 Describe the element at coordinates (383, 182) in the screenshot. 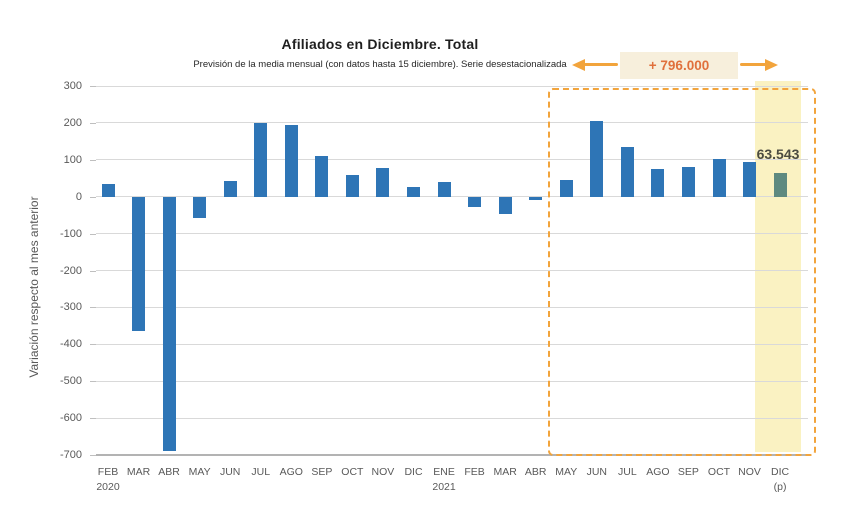

I see `bar-nov-2020` at that location.